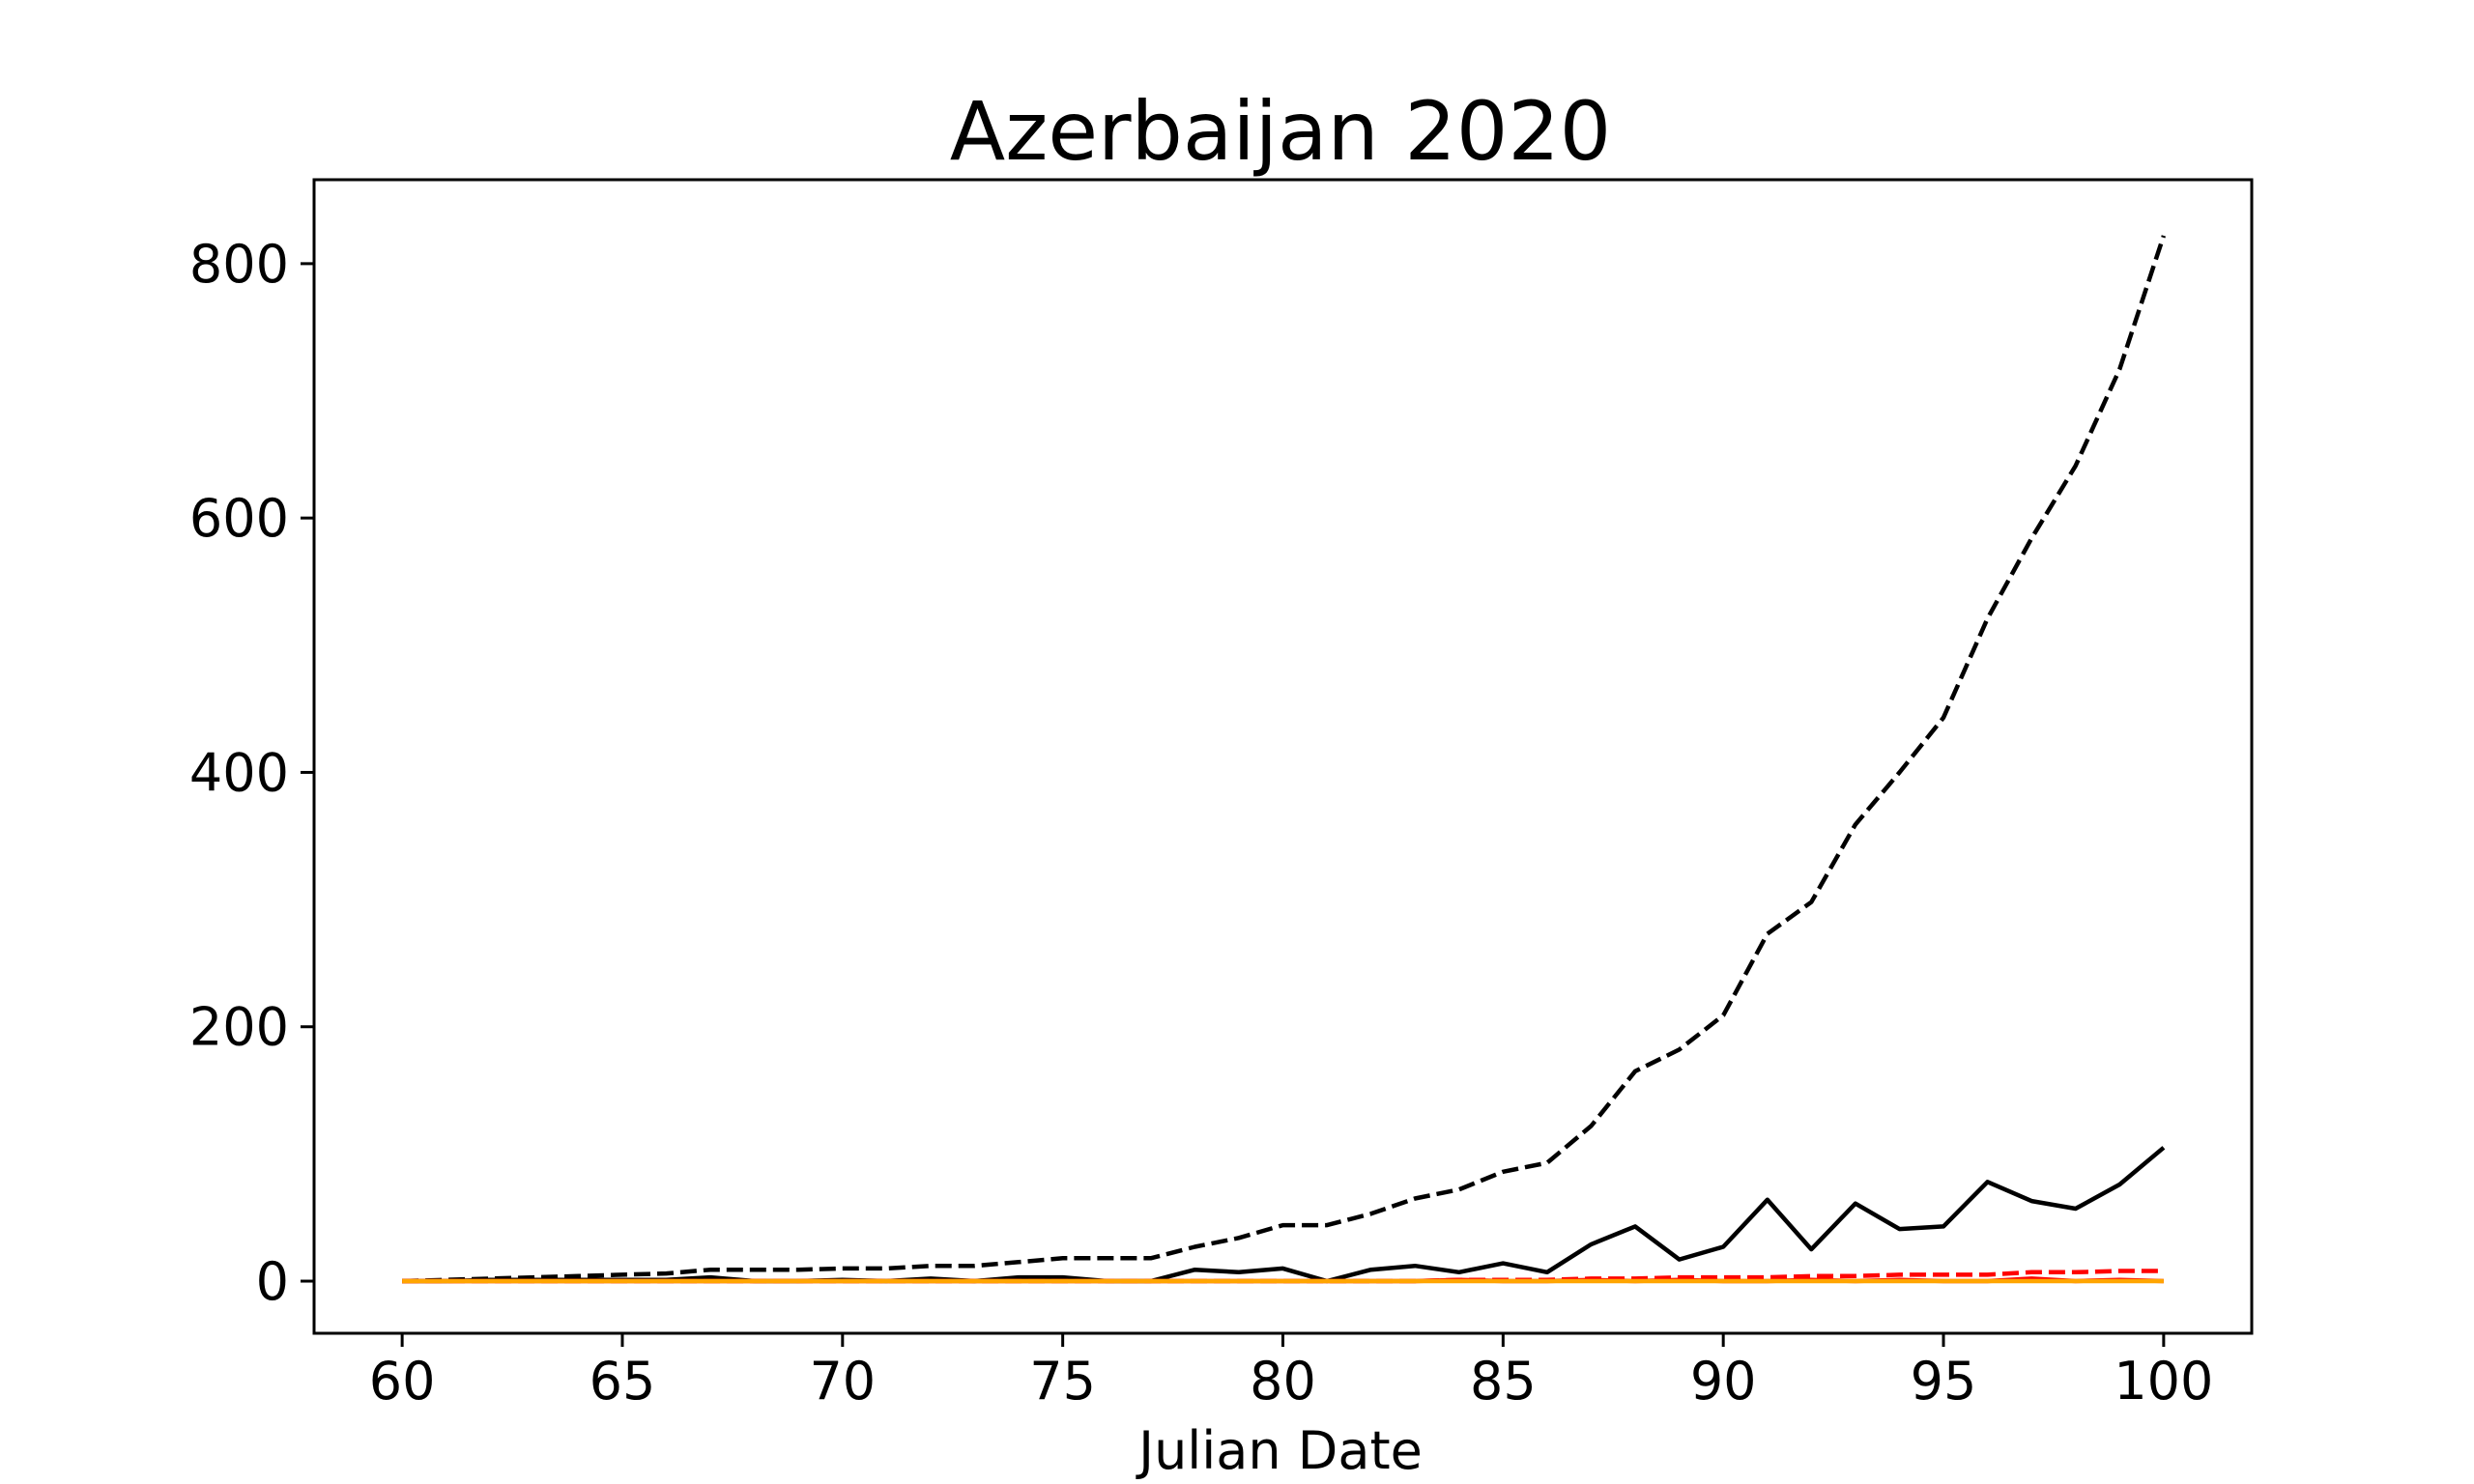  What do you see at coordinates (843, 1381) in the screenshot?
I see `x-tick-label: 70` at bounding box center [843, 1381].